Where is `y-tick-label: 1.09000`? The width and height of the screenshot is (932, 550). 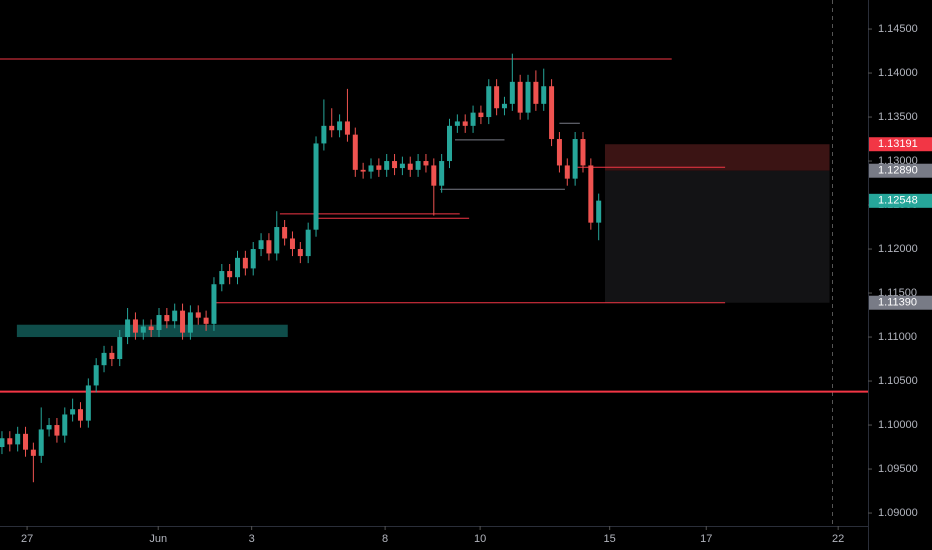 y-tick-label: 1.09000 is located at coordinates (898, 513).